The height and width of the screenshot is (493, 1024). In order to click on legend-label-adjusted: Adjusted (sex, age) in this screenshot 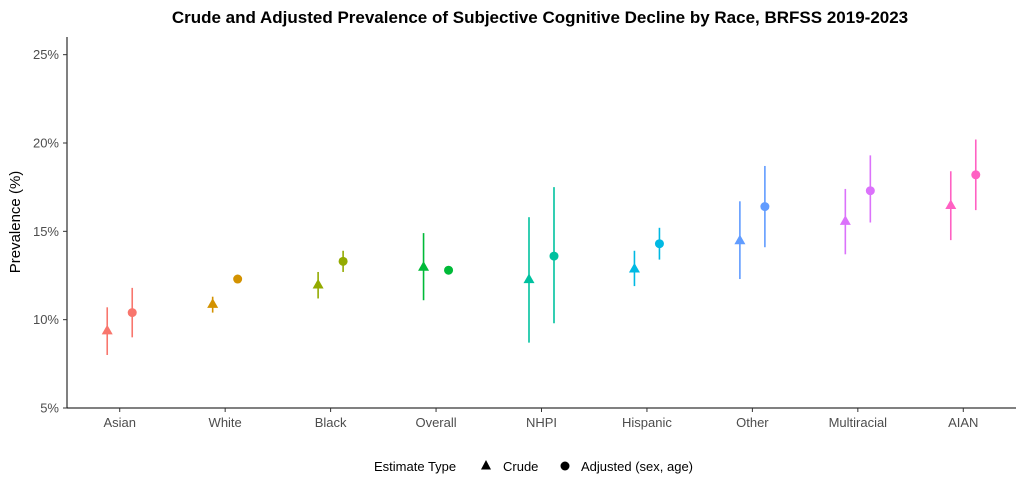, I will do `click(637, 466)`.